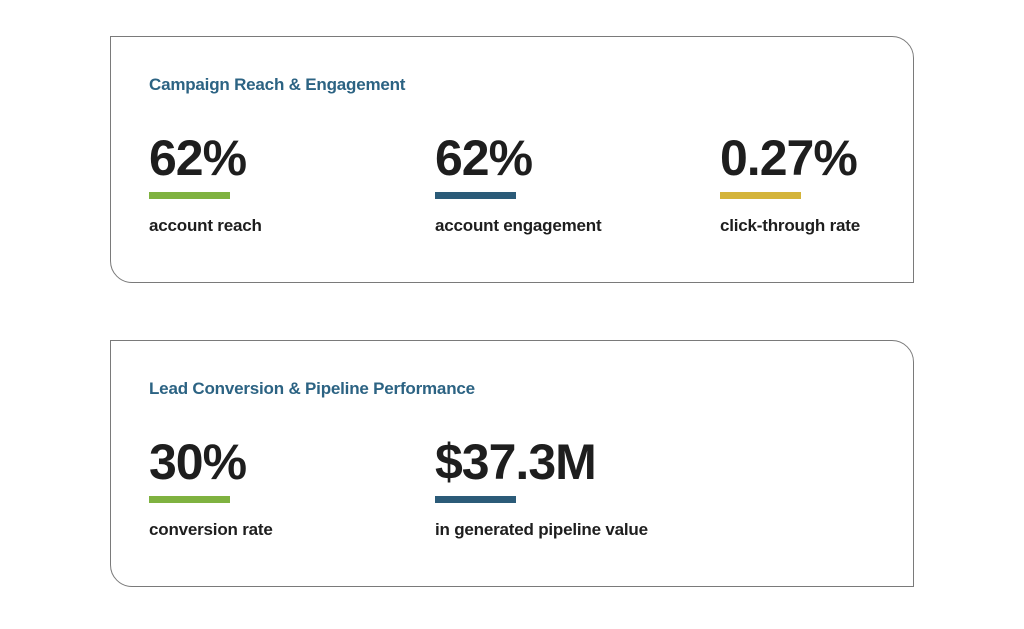 The width and height of the screenshot is (1024, 629). I want to click on metric-label: in generated pipeline value, so click(541, 529).